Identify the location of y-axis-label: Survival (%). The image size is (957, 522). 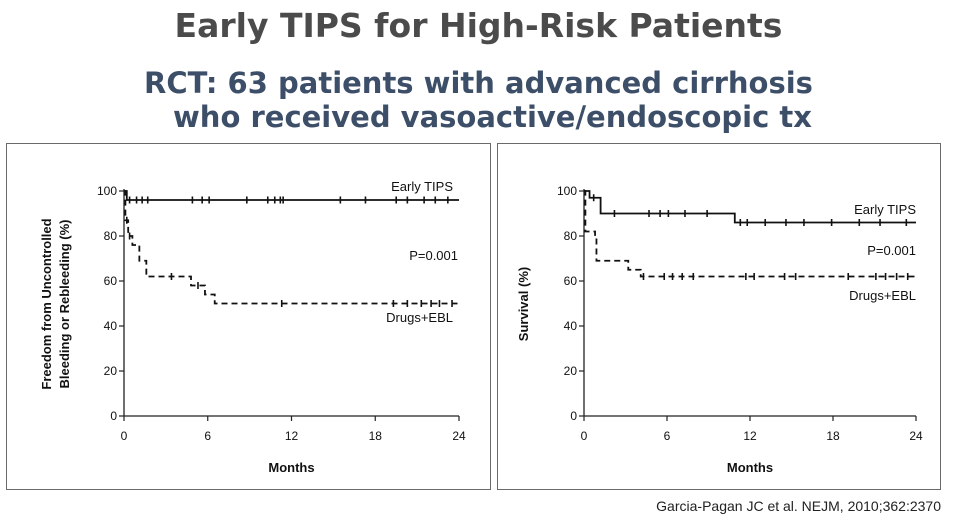
(523, 304).